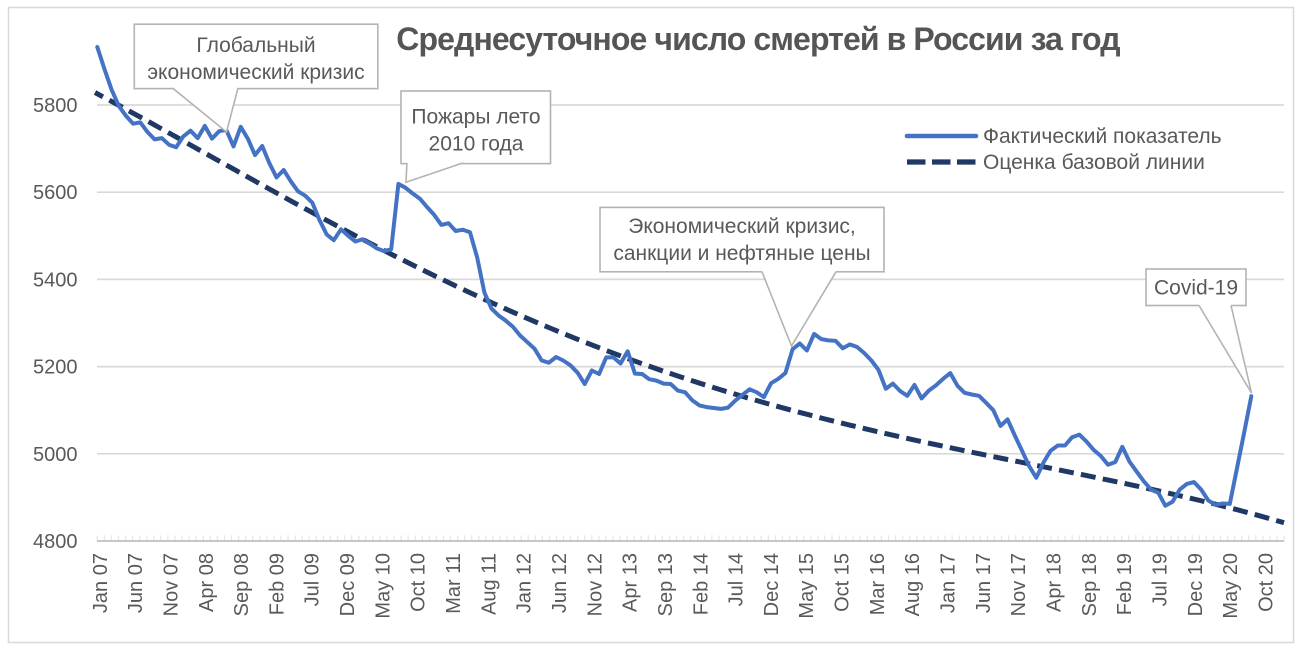 This screenshot has height=656, width=1300. What do you see at coordinates (313, 579) in the screenshot?
I see `svg-text: Jul 09` at bounding box center [313, 579].